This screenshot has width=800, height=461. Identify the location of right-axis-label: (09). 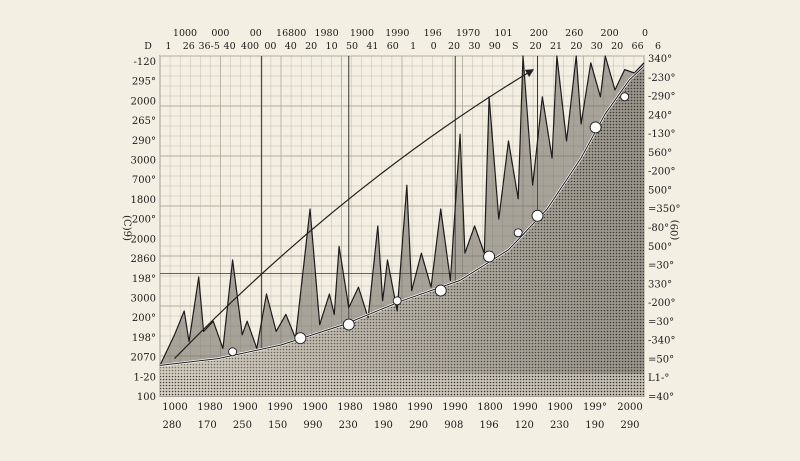
(675, 230).